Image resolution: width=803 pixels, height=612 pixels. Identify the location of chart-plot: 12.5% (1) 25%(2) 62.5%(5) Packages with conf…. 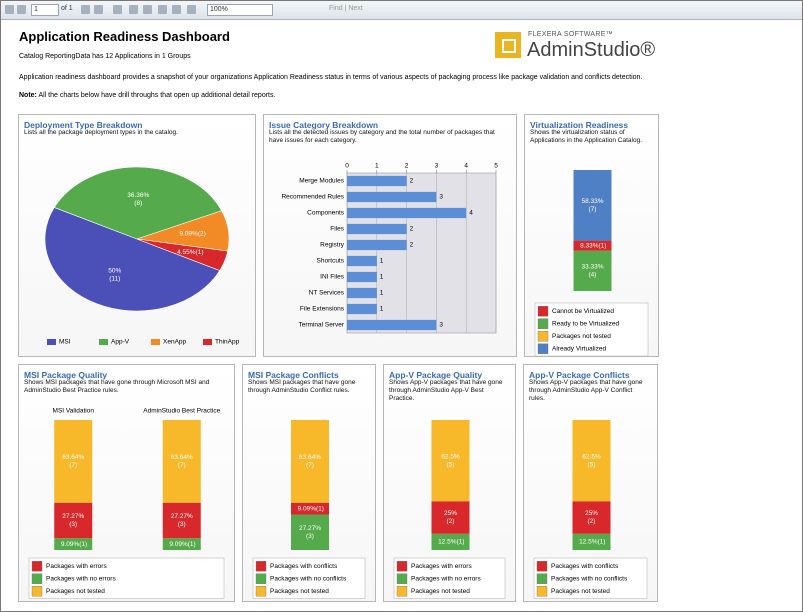
(590, 509).